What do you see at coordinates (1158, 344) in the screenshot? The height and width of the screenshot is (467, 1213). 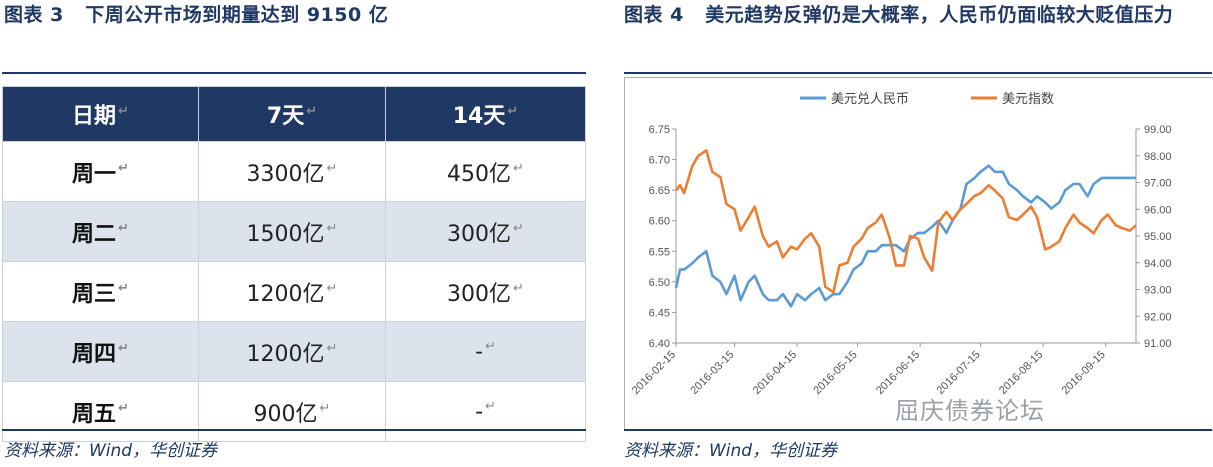 I see `y-right-tick-label: 91.00` at bounding box center [1158, 344].